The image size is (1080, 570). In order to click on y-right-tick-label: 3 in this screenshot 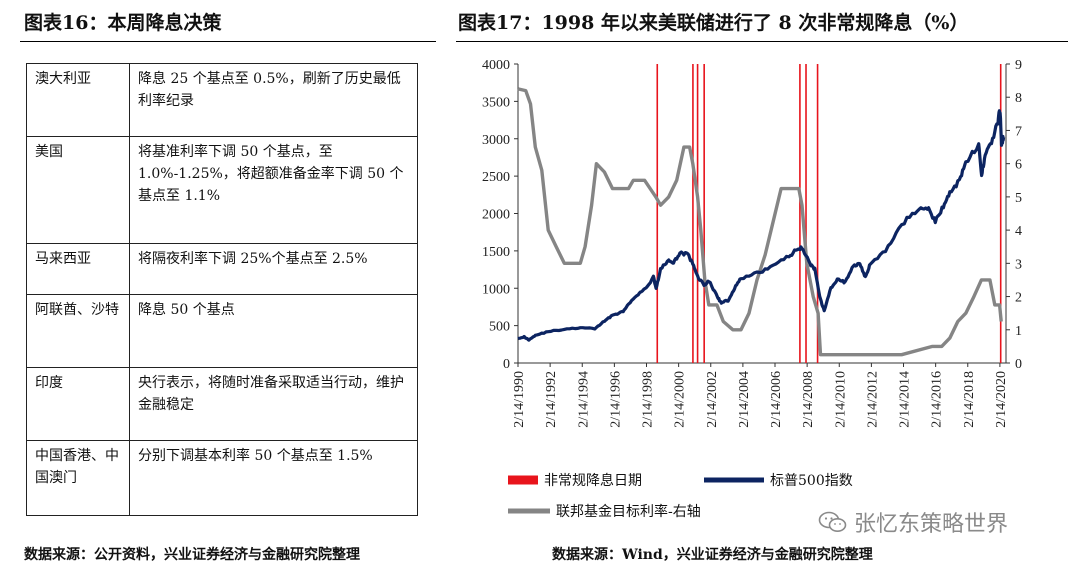, I will do `click(1018, 264)`.